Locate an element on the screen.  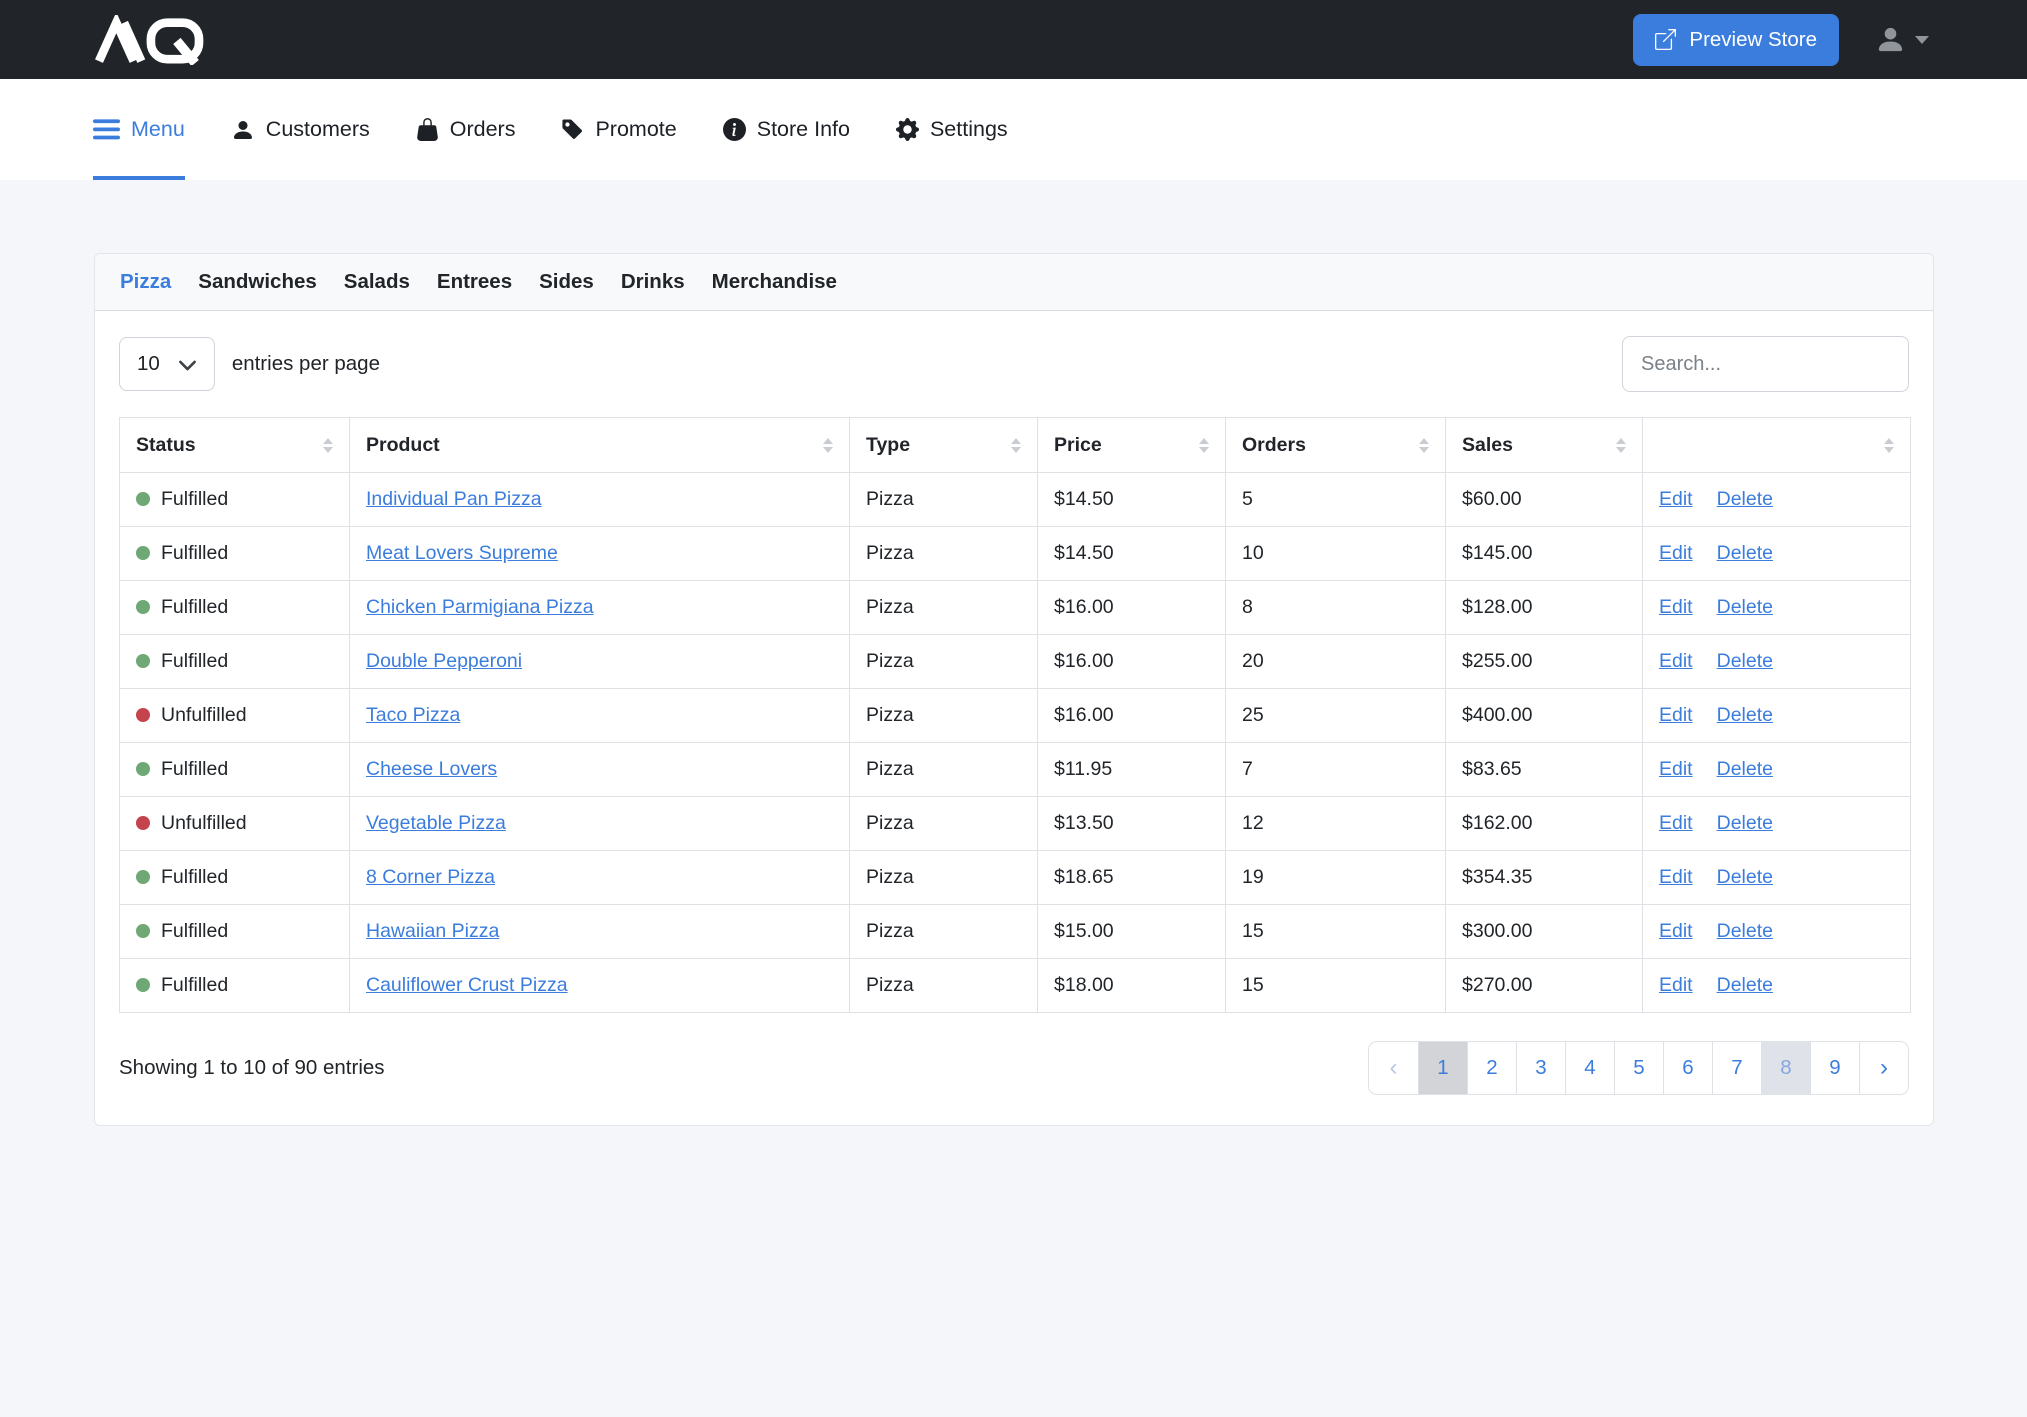
product-link: Individual Pan Pizza is located at coordinates (454, 499).